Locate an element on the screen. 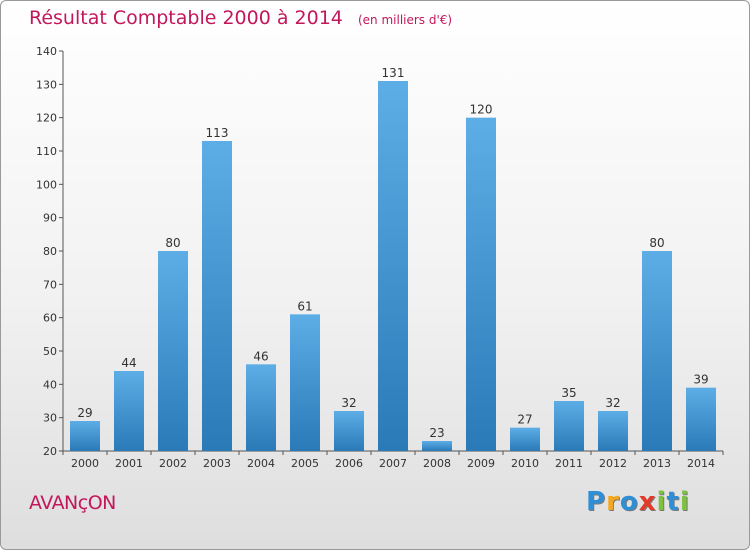 The height and width of the screenshot is (550, 750). y-tick-label: 70 is located at coordinates (50, 284).